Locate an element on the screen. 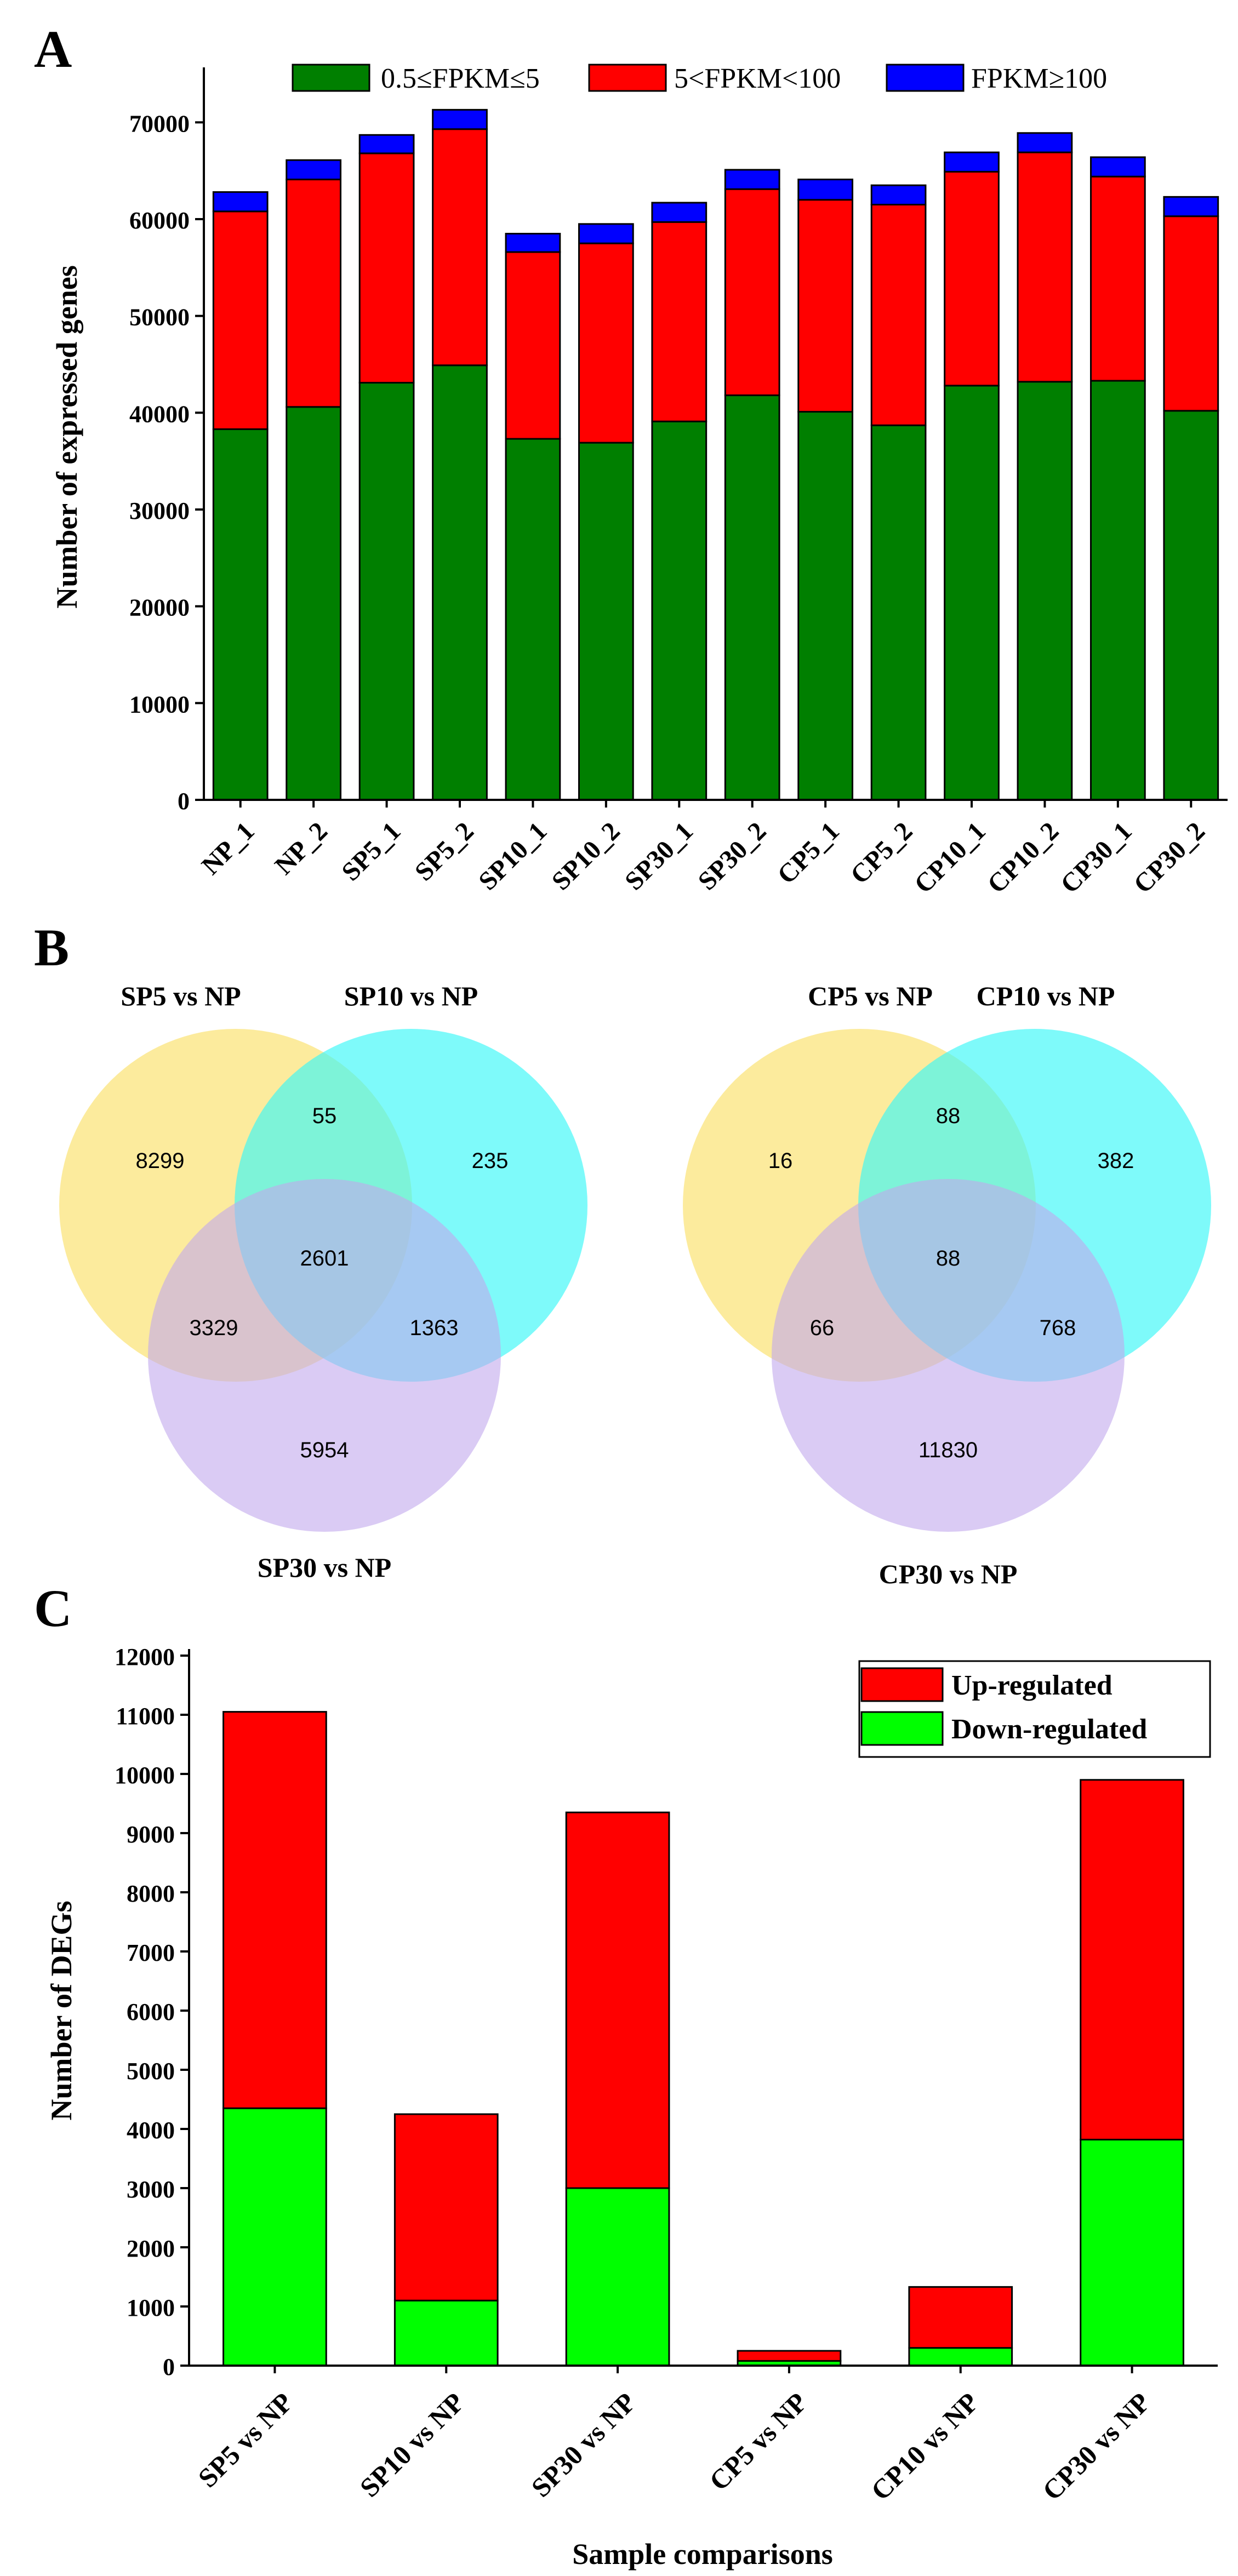 The image size is (1238, 2576). panel-c-y-tick-label: 8000 is located at coordinates (151, 1893).